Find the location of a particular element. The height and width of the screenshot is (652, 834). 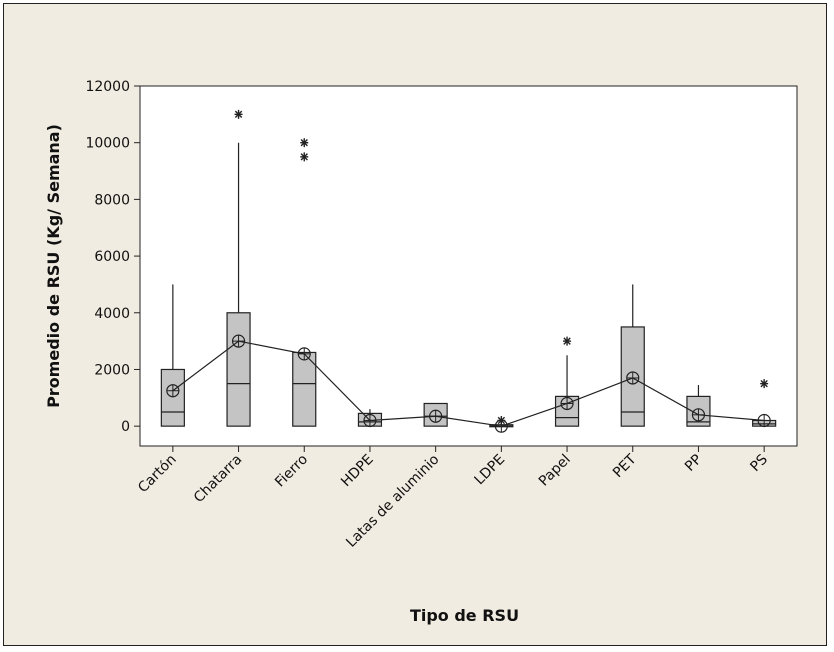

x-tick-label: PP is located at coordinates (693, 463).